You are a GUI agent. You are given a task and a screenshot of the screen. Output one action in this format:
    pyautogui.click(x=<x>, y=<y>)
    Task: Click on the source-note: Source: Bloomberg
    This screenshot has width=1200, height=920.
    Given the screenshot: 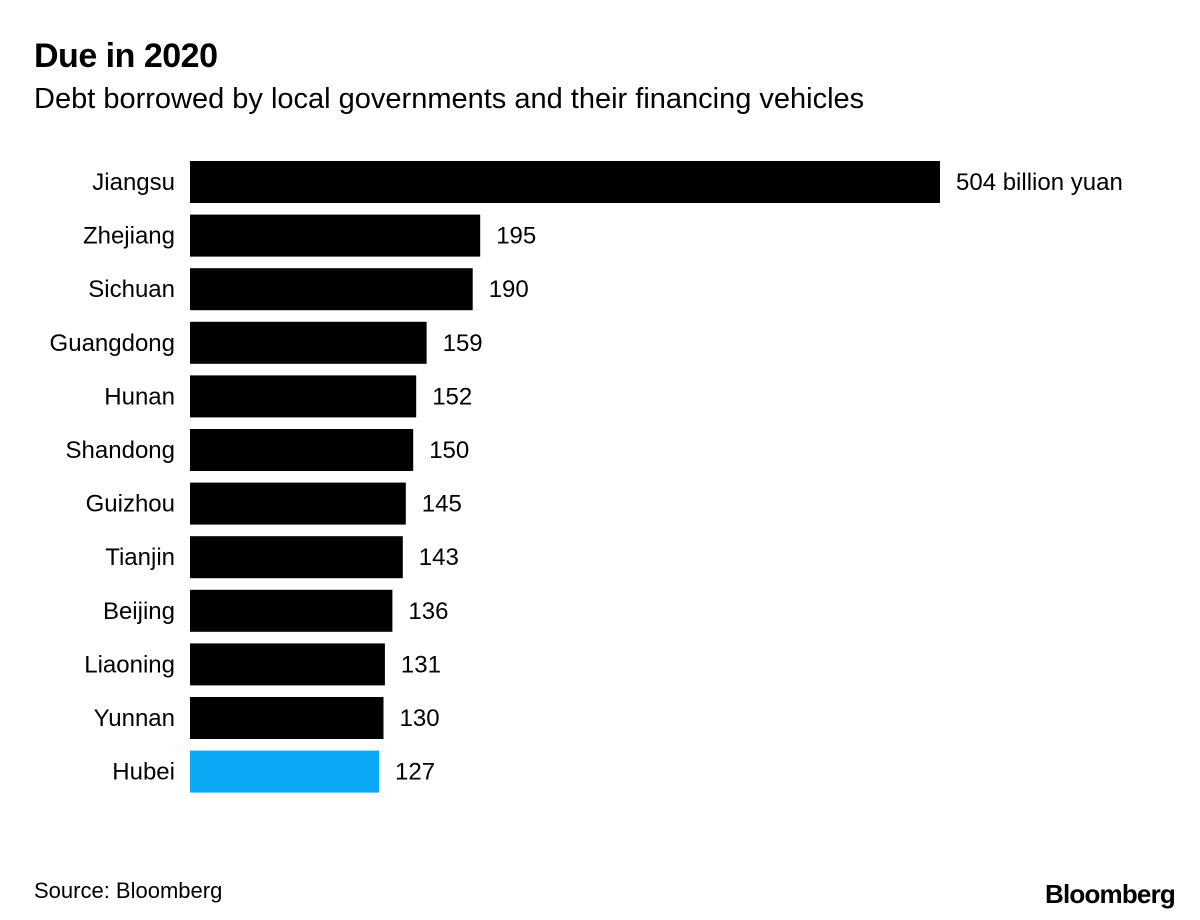 What is the action you would take?
    pyautogui.click(x=128, y=890)
    